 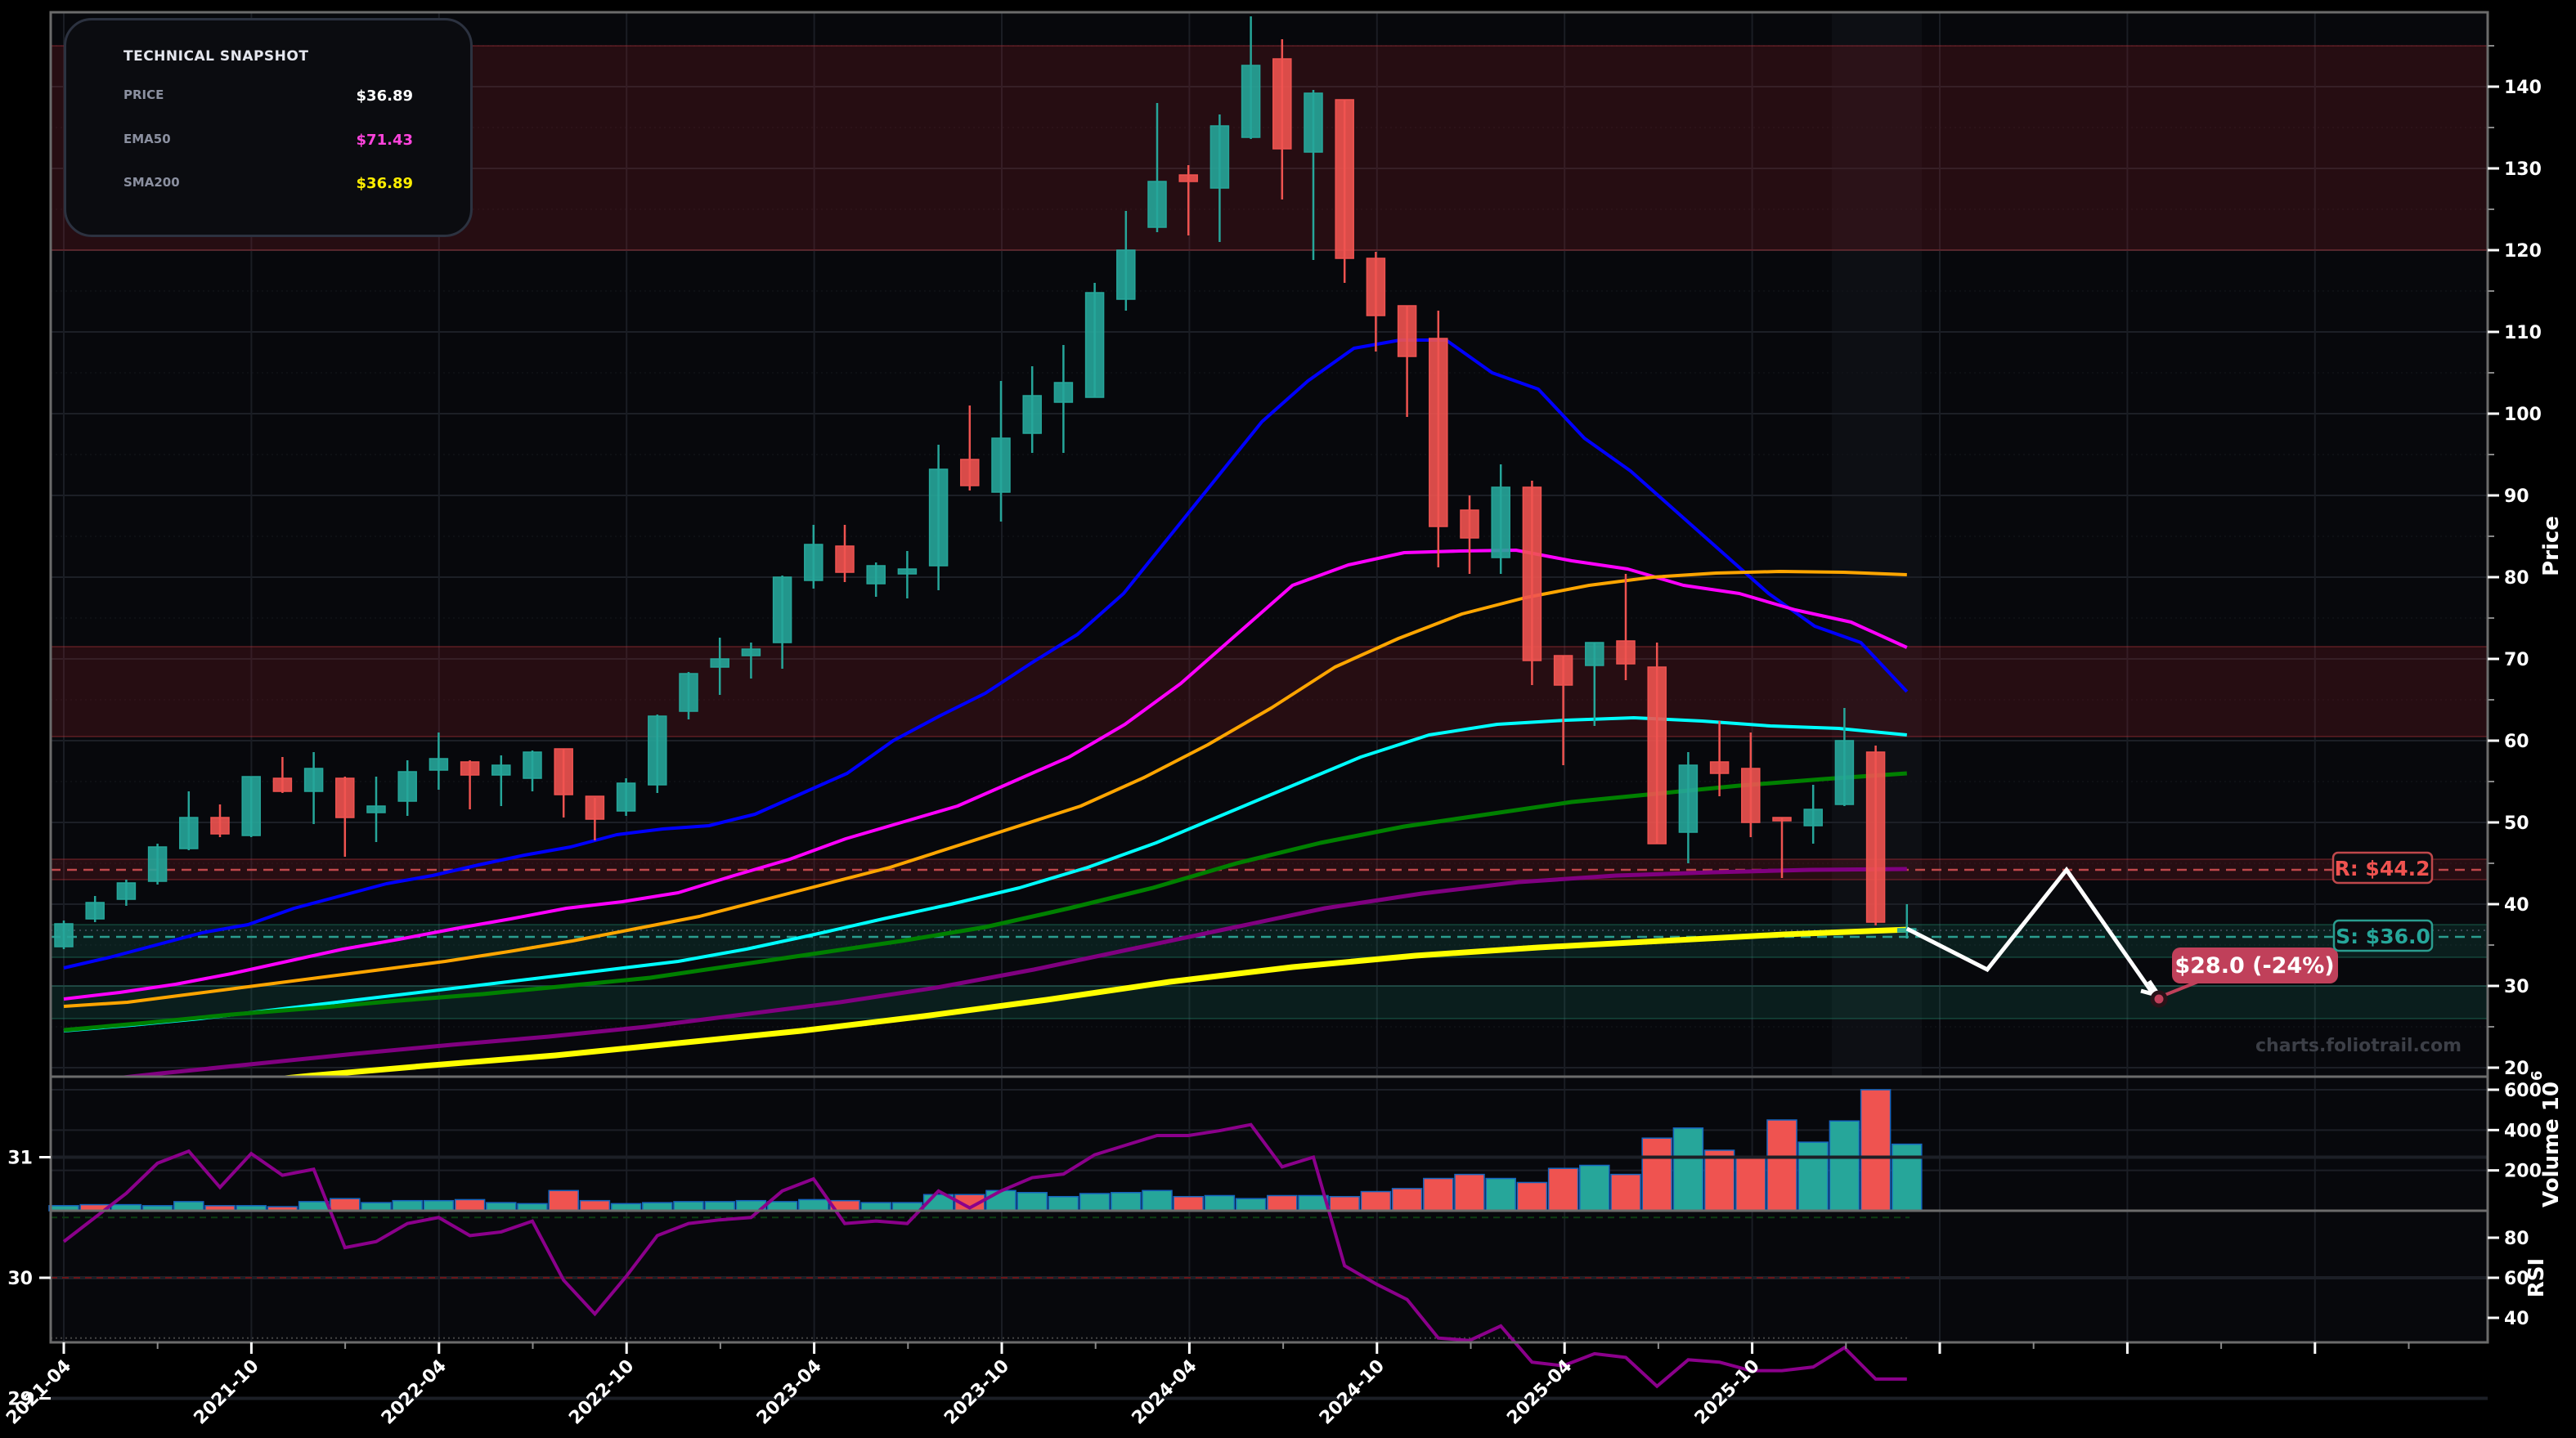 What do you see at coordinates (268, 141) in the screenshot?
I see `snapshot-row-ema50: EMA50 $71.43` at bounding box center [268, 141].